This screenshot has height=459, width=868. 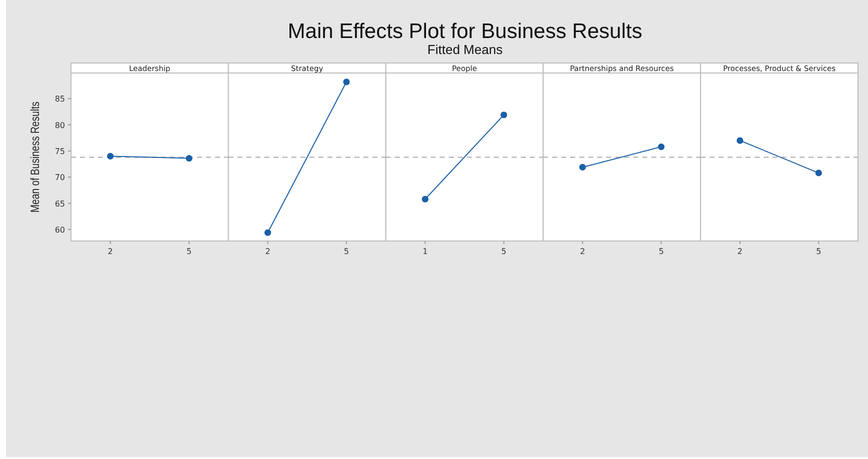 What do you see at coordinates (59, 203) in the screenshot?
I see `y-tick-label: 65` at bounding box center [59, 203].